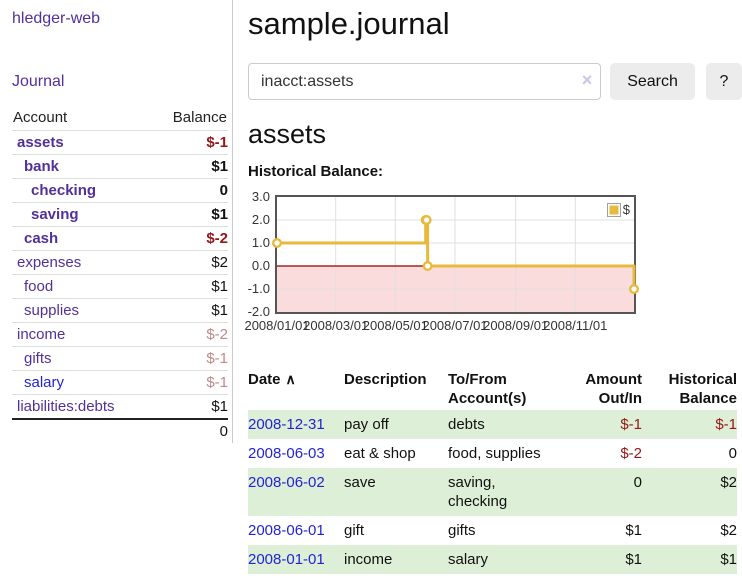  Describe the element at coordinates (52, 310) in the screenshot. I see `sidebar-account-link: supplies` at that location.